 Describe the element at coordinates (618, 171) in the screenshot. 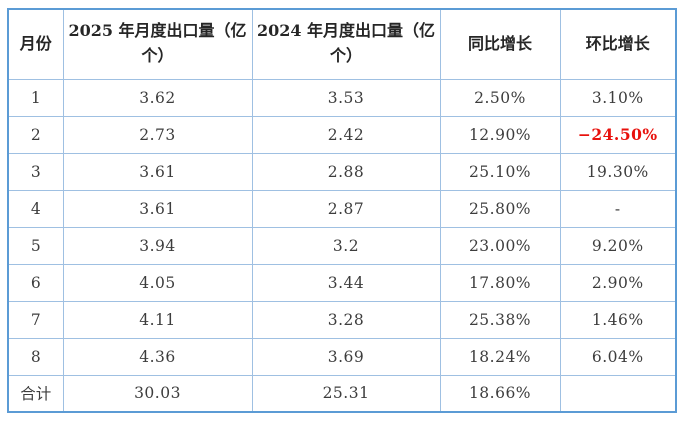

I see `cell-mom-growth: 19.30%` at that location.